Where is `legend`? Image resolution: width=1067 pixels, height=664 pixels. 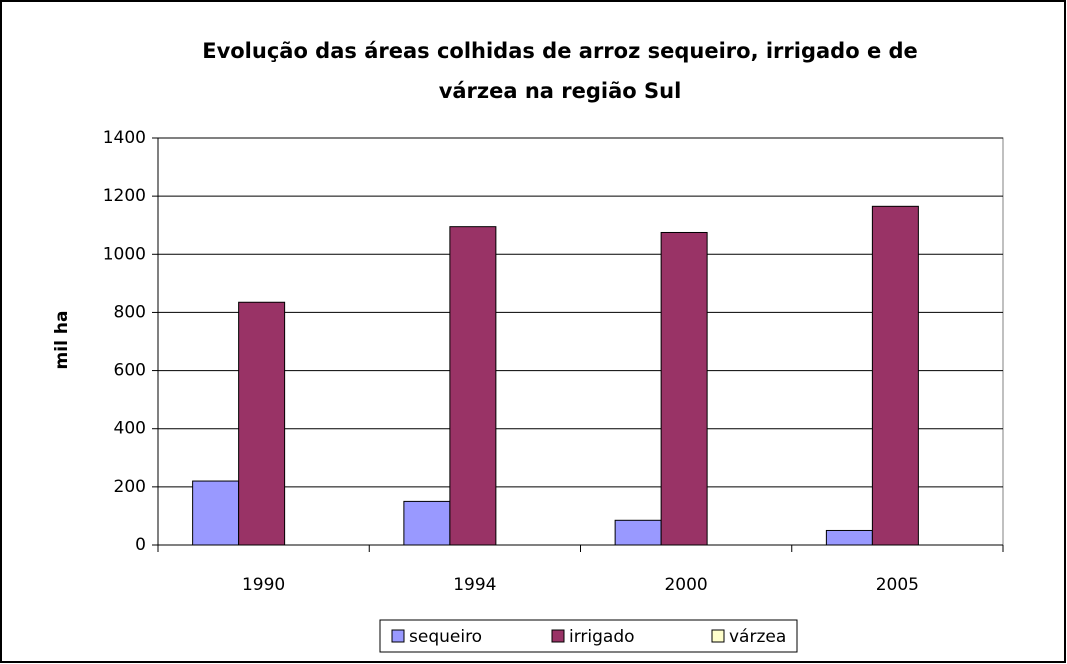 legend is located at coordinates (588, 636).